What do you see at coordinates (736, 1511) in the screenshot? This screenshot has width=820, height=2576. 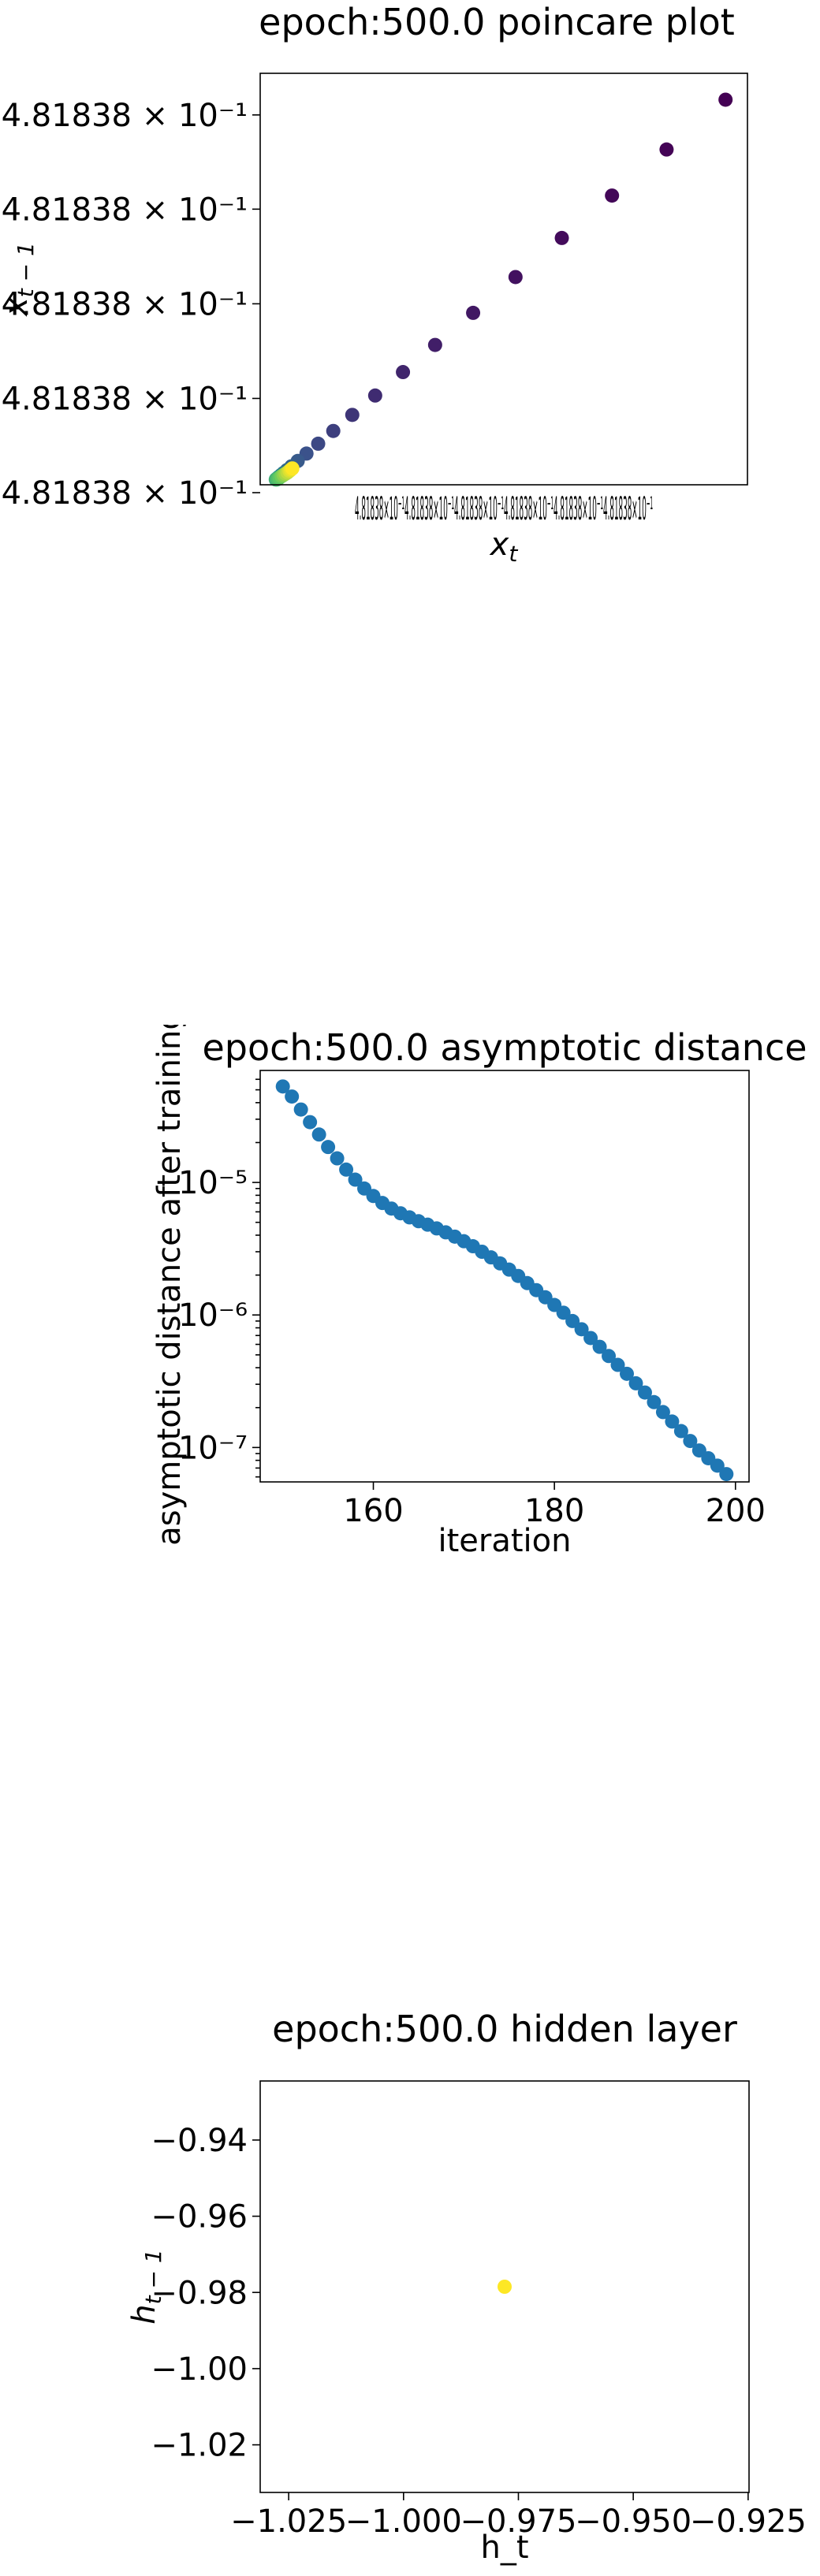 I see `x-tick-label: 200` at bounding box center [736, 1511].